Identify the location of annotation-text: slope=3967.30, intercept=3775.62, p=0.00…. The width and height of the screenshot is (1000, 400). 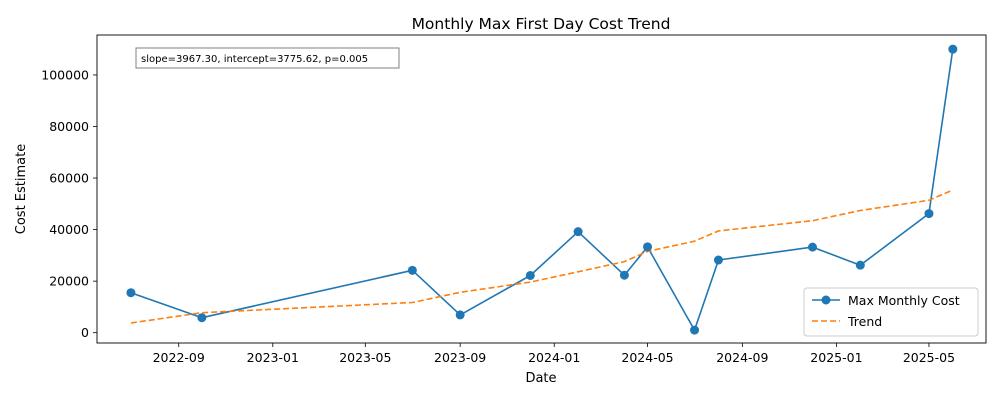
(254, 59).